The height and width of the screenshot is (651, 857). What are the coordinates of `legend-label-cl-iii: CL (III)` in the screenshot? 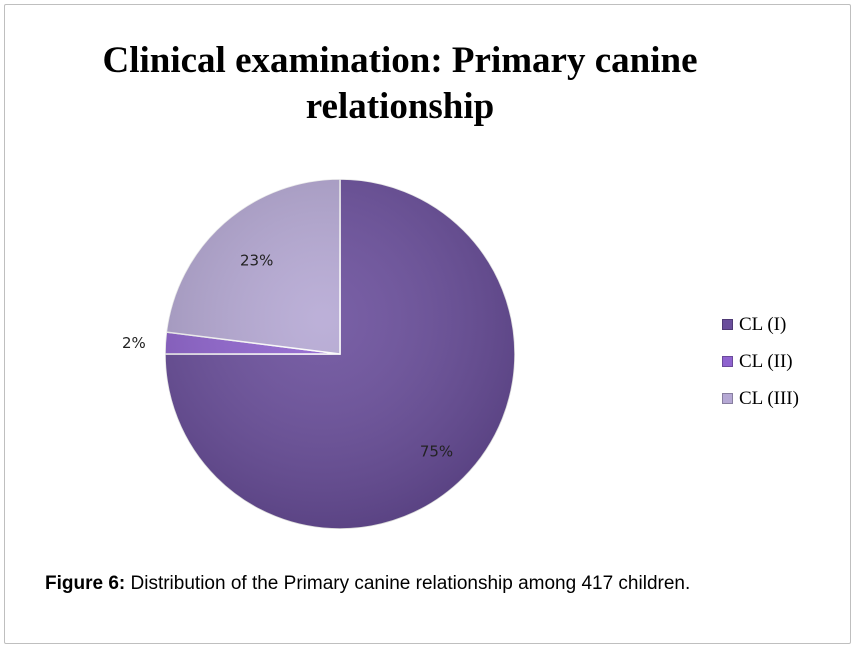 It's located at (769, 398).